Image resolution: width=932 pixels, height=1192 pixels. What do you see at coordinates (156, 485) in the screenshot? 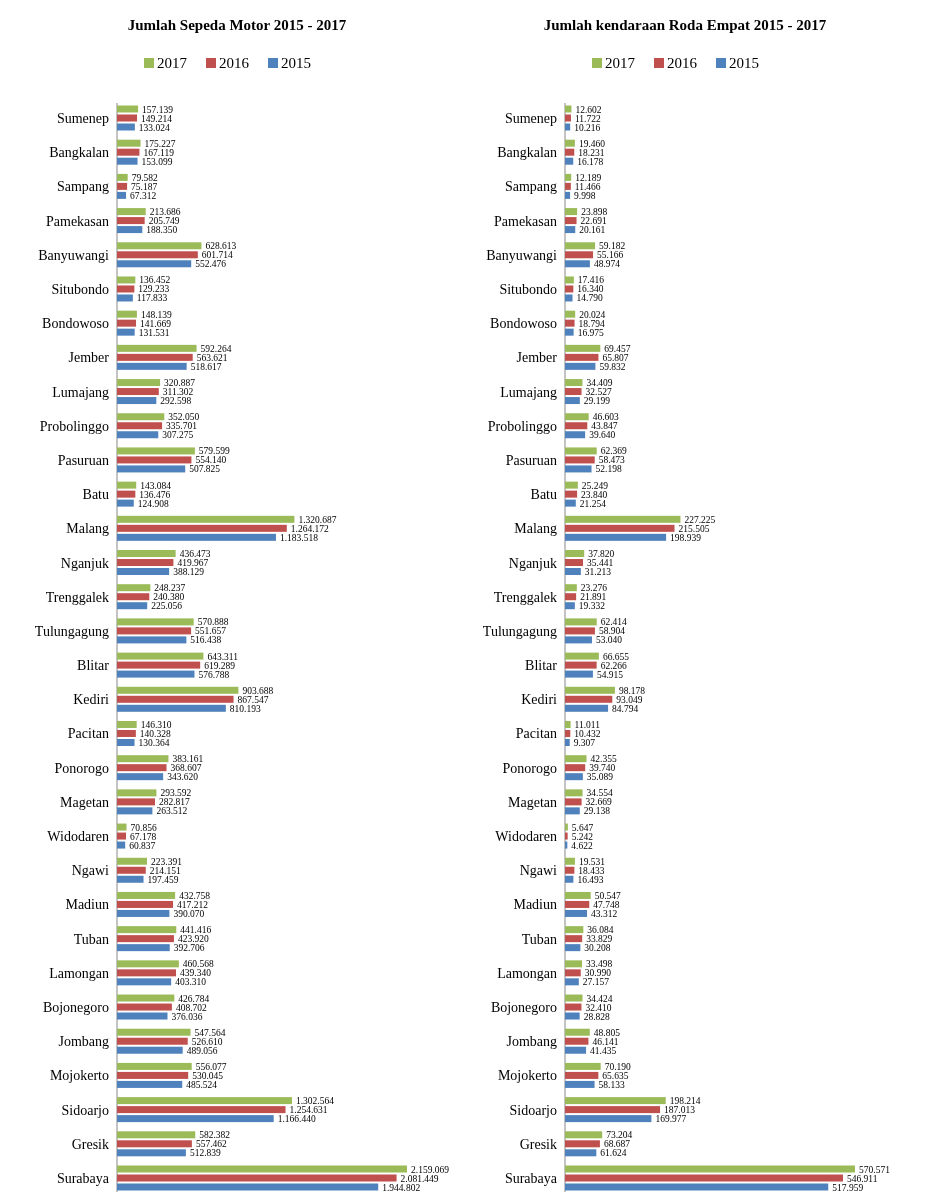
I see `data-label: 143.084` at bounding box center [156, 485].